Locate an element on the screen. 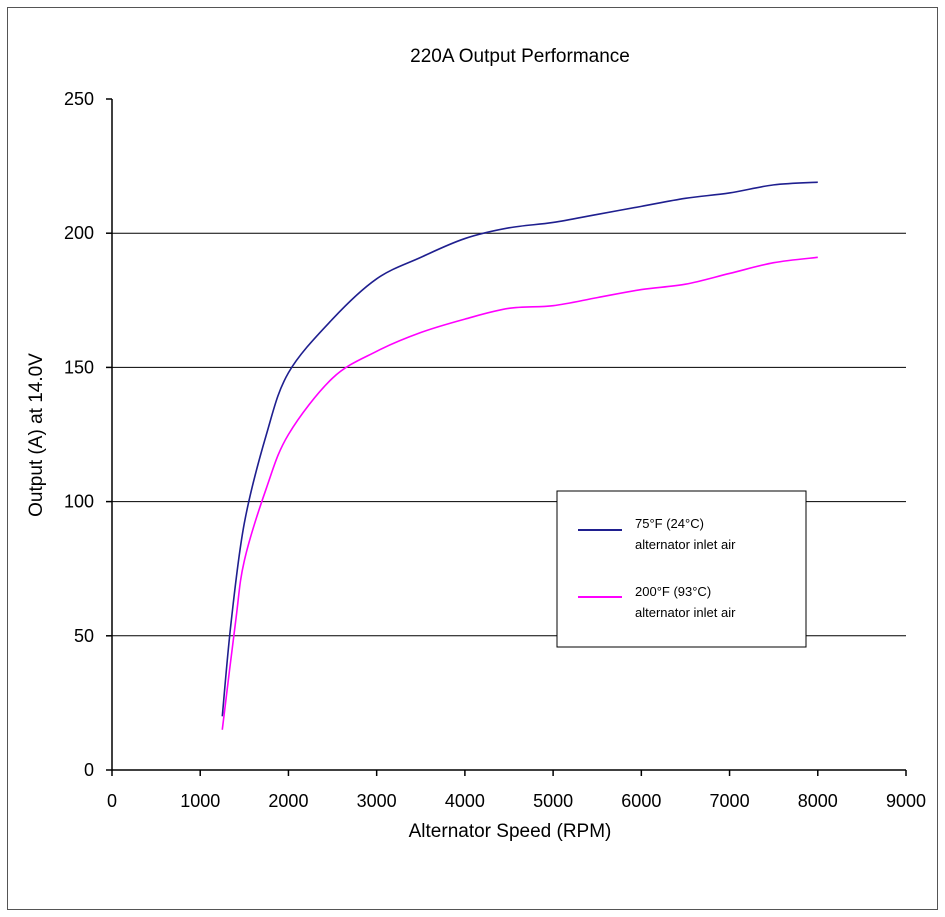  y-axis-title: Output (A) at 14.0V is located at coordinates (36, 435).